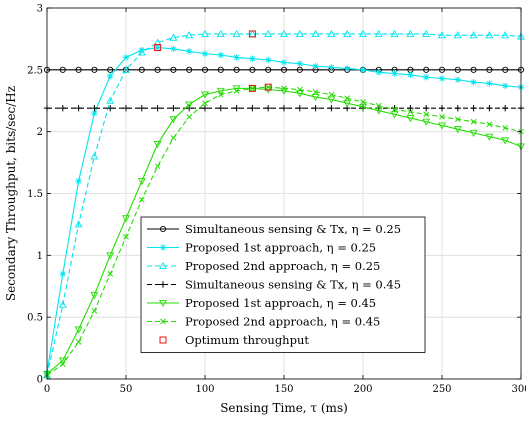 Image resolution: width=526 pixels, height=422 pixels. I want to click on legend-entry-4: Simultaneous sensing & Tx, η = 0.45, so click(274, 285).